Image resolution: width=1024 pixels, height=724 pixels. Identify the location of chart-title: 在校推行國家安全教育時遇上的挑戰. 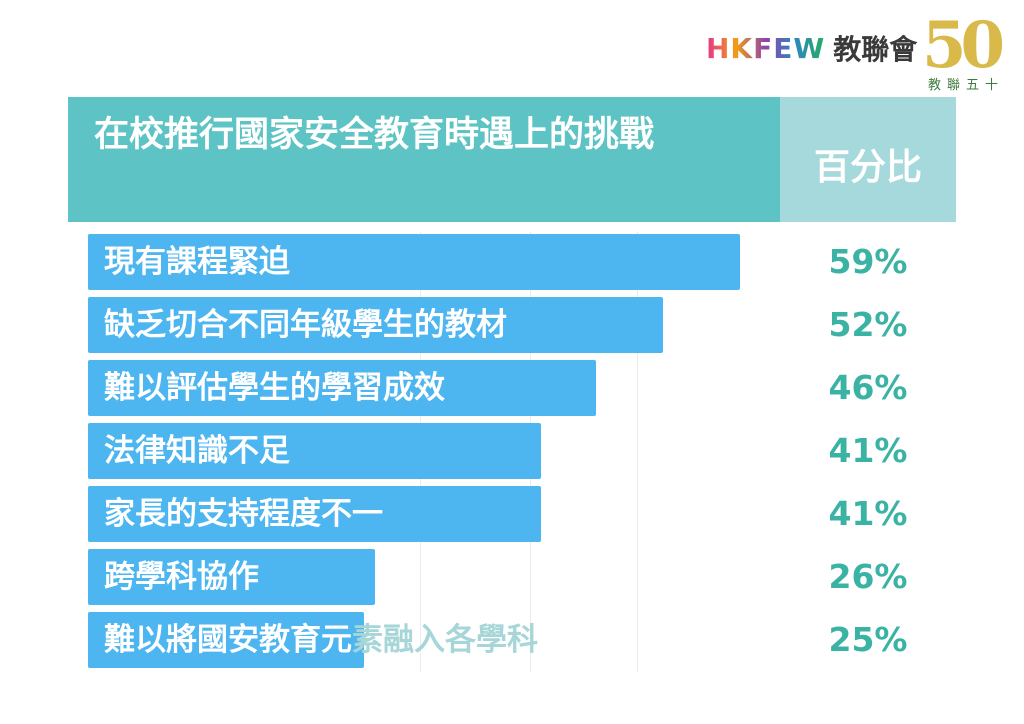
(374, 135).